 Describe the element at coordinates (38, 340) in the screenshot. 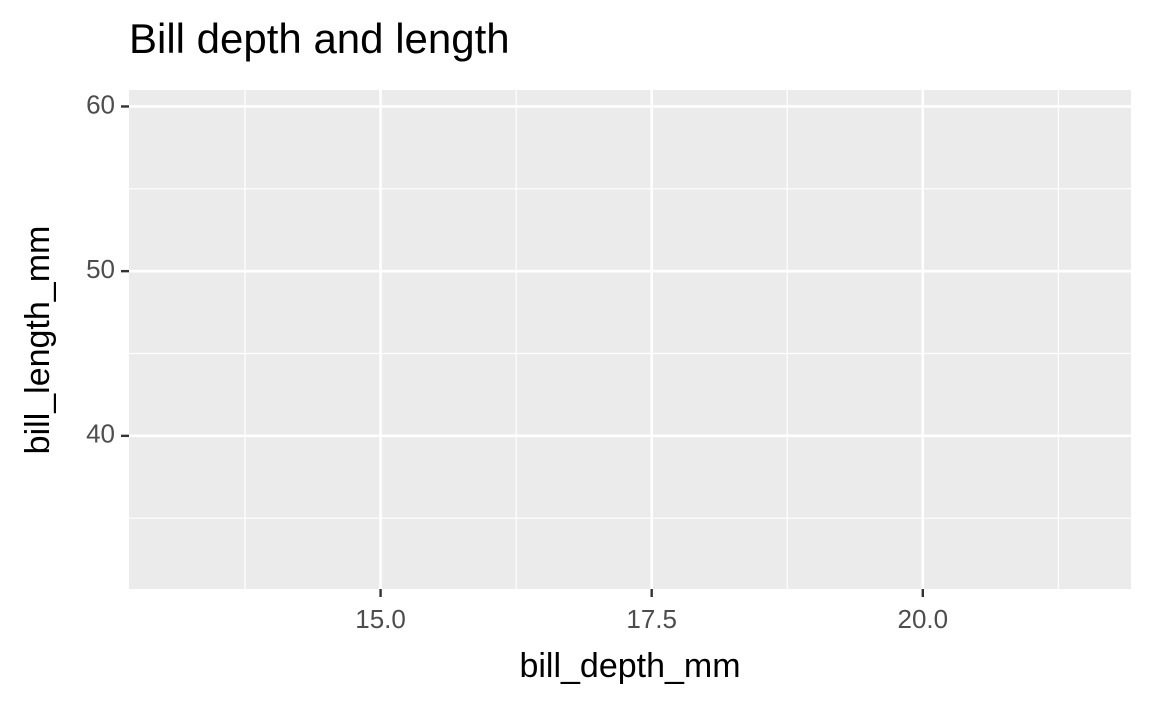

I see `y-axis-title: bill_length_mm` at that location.